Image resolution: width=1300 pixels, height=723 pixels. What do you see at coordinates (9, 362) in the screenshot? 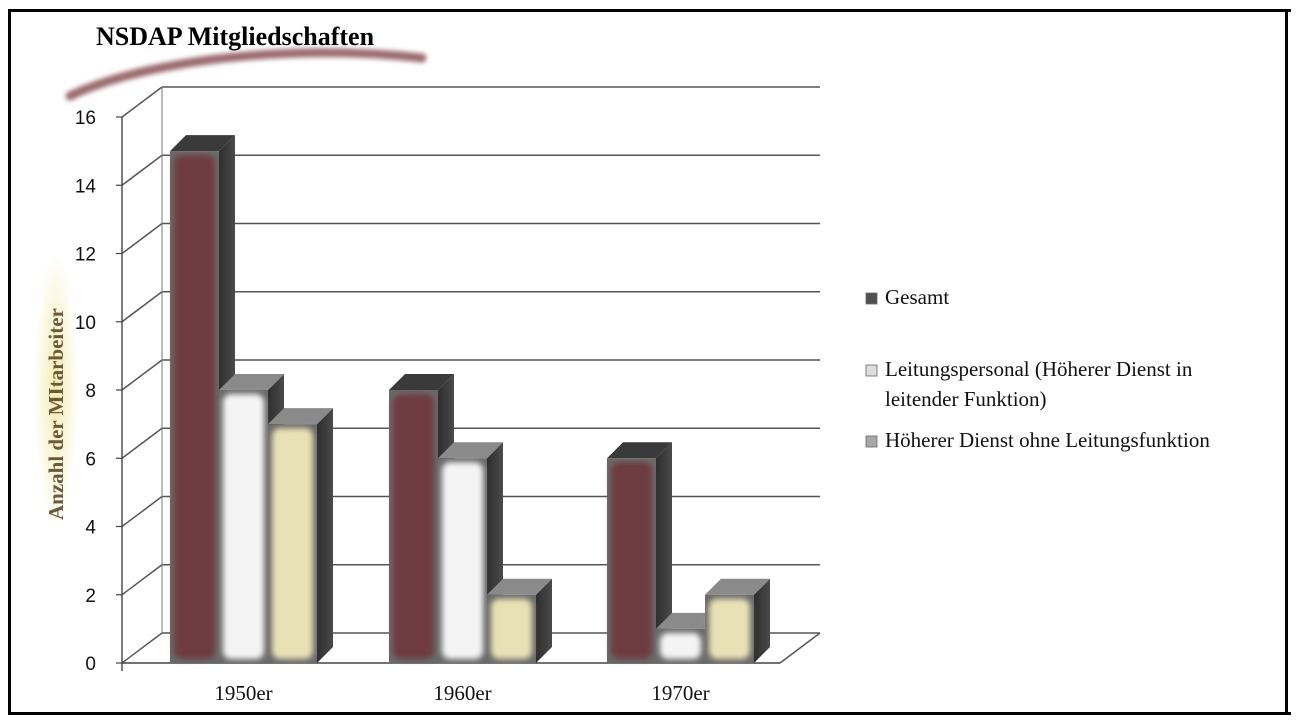
I see `frame-left-border` at bounding box center [9, 362].